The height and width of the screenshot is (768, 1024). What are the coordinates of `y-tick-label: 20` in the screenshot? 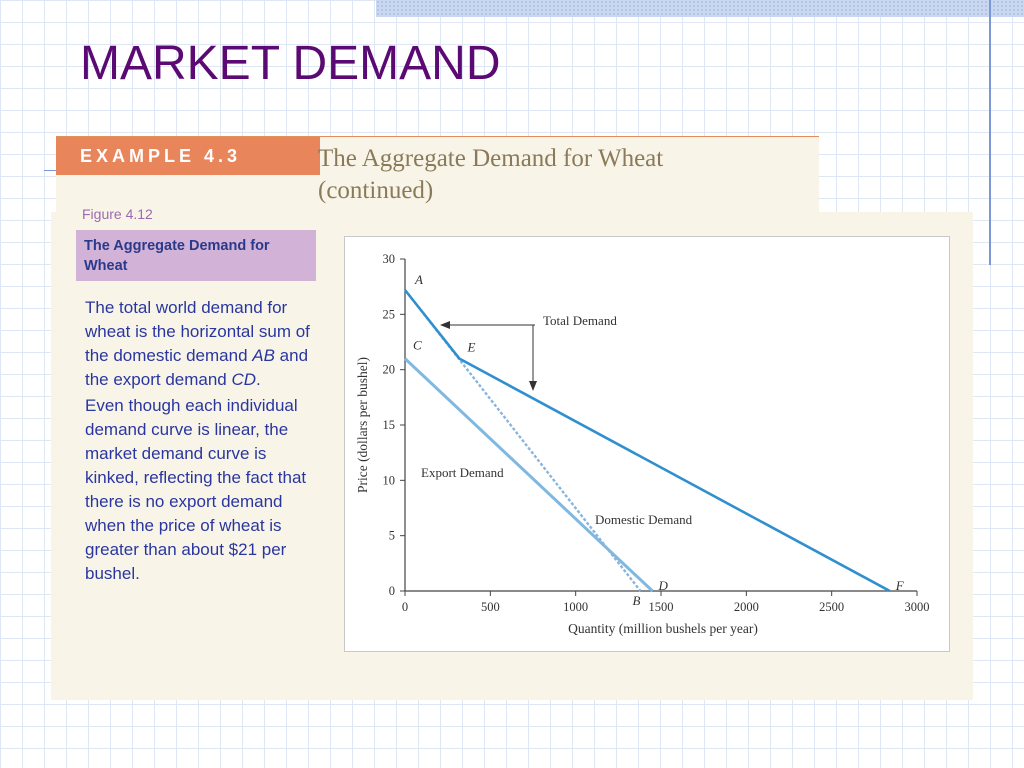 It's located at (389, 370).